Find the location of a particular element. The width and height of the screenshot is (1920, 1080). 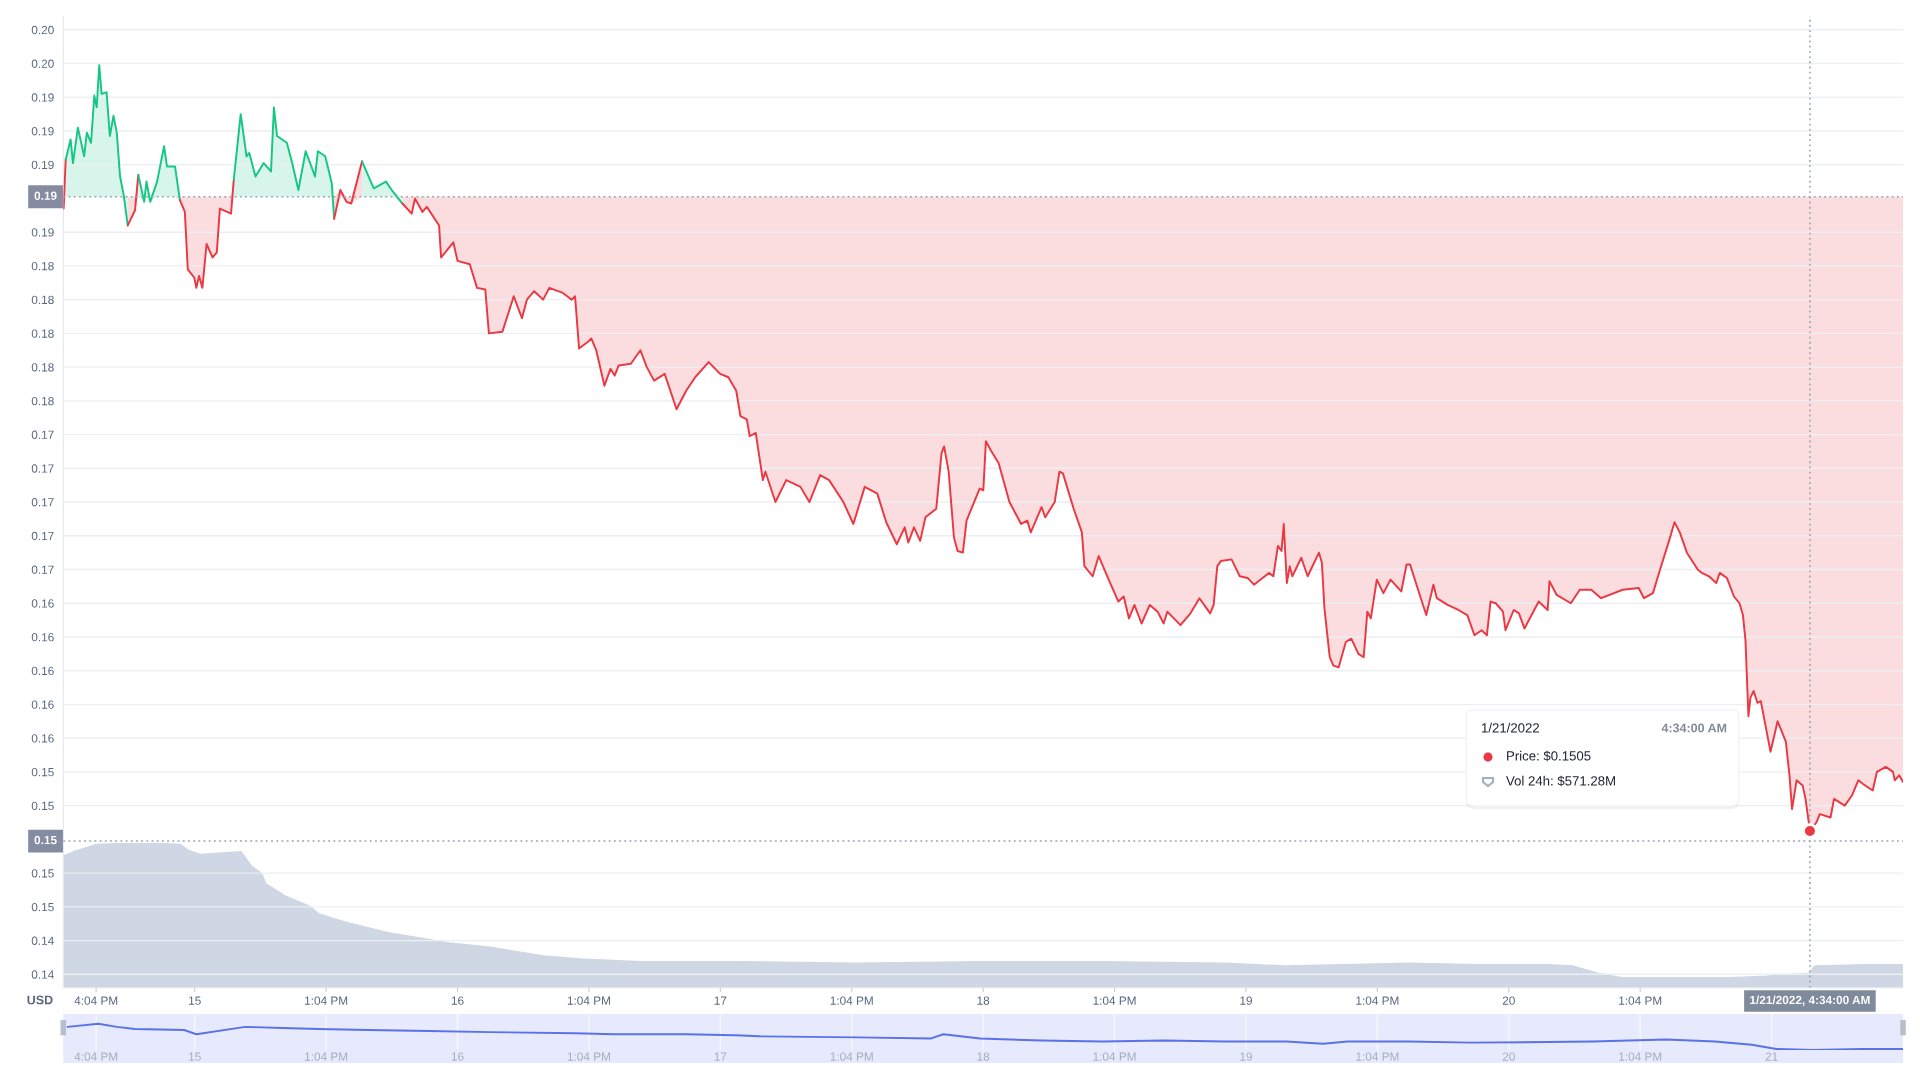

y-axis-title: USD is located at coordinates (40, 1000).